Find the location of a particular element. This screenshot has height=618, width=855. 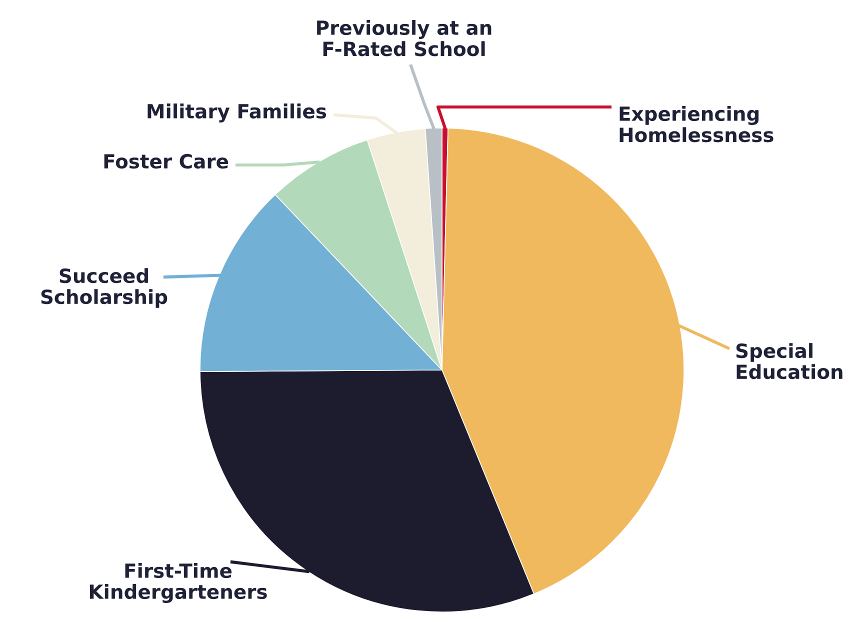

slice-label: Special Education is located at coordinates (789, 361).